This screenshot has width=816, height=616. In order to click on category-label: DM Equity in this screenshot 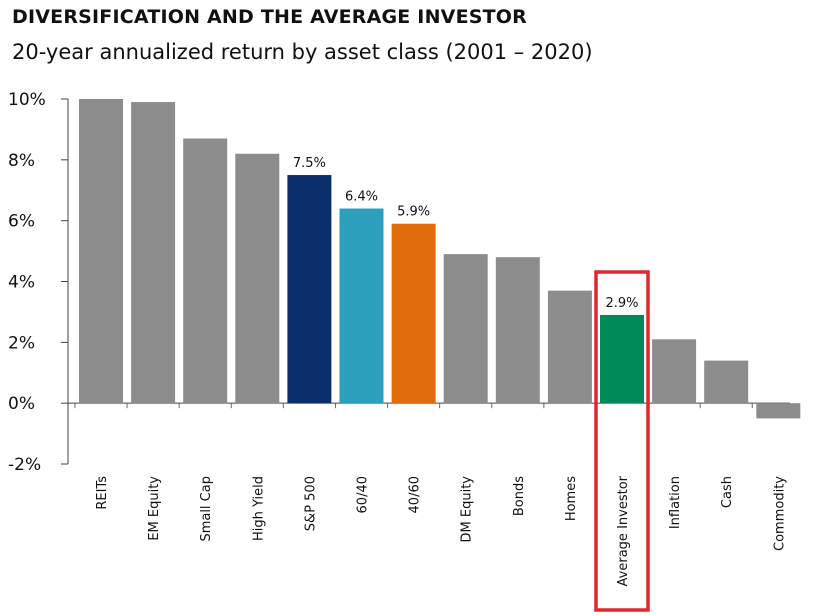, I will do `click(467, 509)`.